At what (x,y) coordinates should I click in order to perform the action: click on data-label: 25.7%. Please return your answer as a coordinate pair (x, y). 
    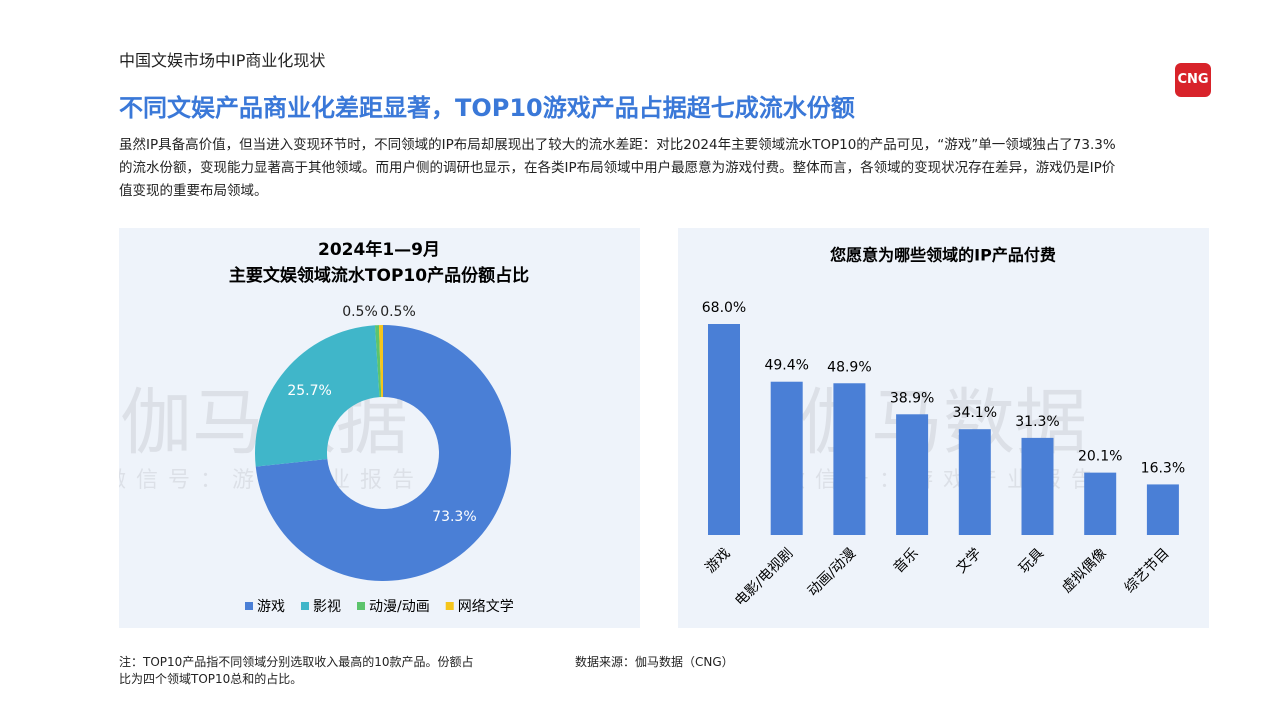
    Looking at the image, I should click on (309, 391).